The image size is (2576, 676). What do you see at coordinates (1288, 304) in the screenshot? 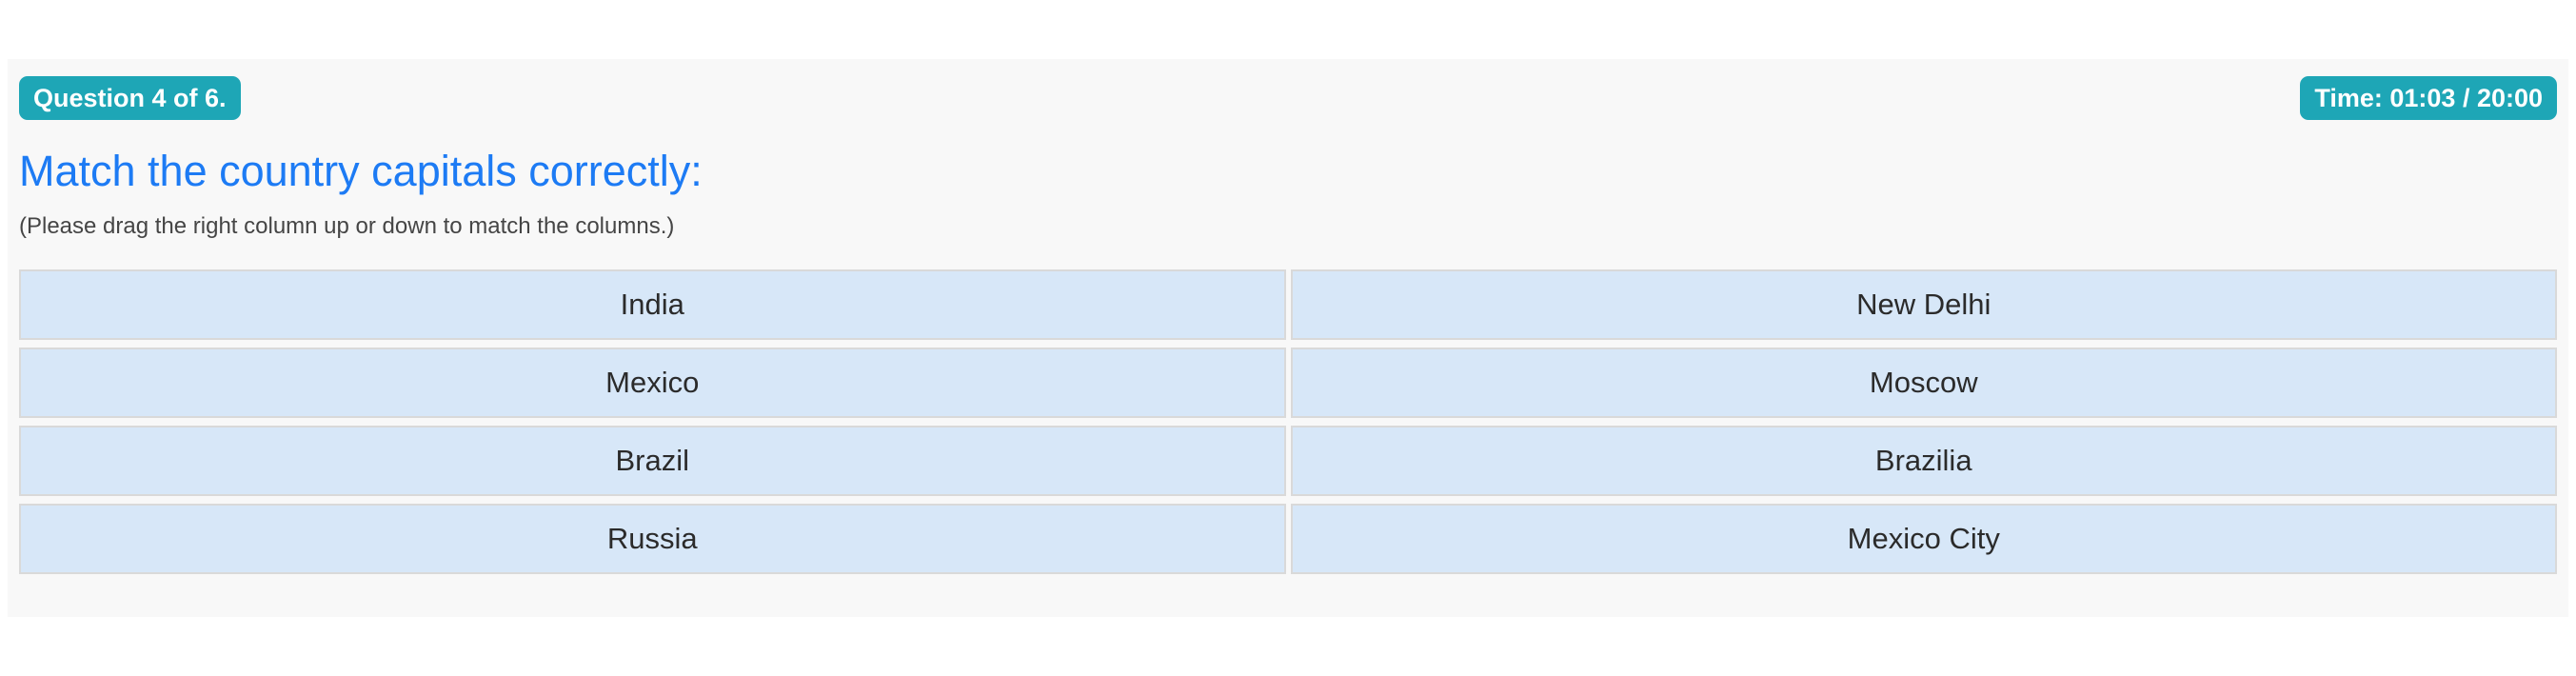
I see `match-row: India New Delhi` at bounding box center [1288, 304].